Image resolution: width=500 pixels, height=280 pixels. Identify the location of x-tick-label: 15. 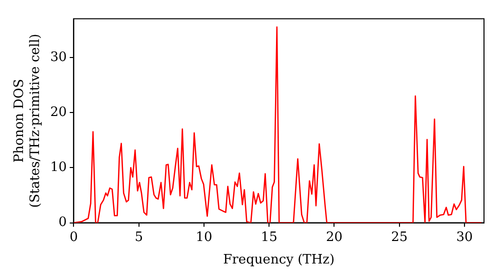
(269, 237).